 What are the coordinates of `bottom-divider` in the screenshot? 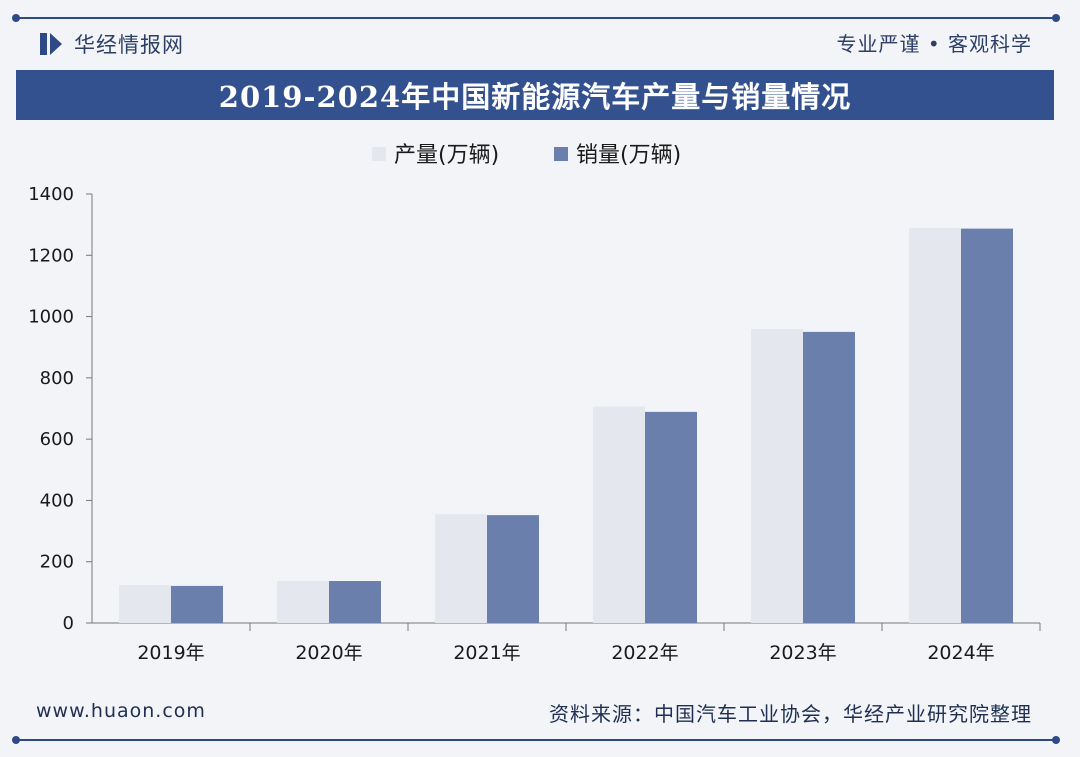 It's located at (536, 740).